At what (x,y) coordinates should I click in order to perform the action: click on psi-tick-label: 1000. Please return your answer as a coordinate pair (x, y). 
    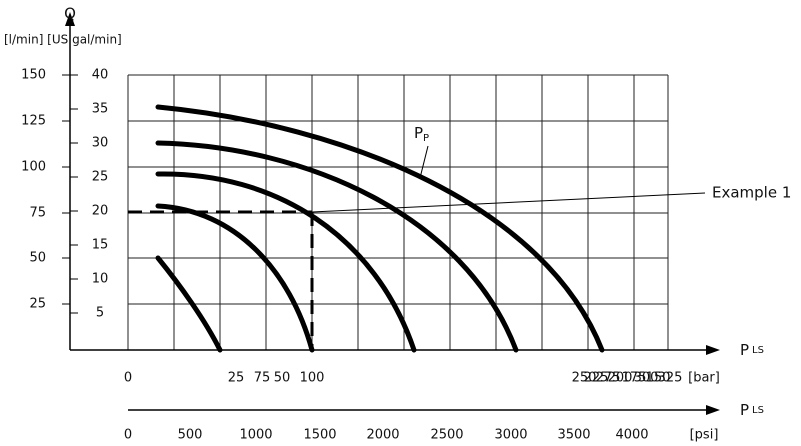
    Looking at the image, I should click on (255, 435).